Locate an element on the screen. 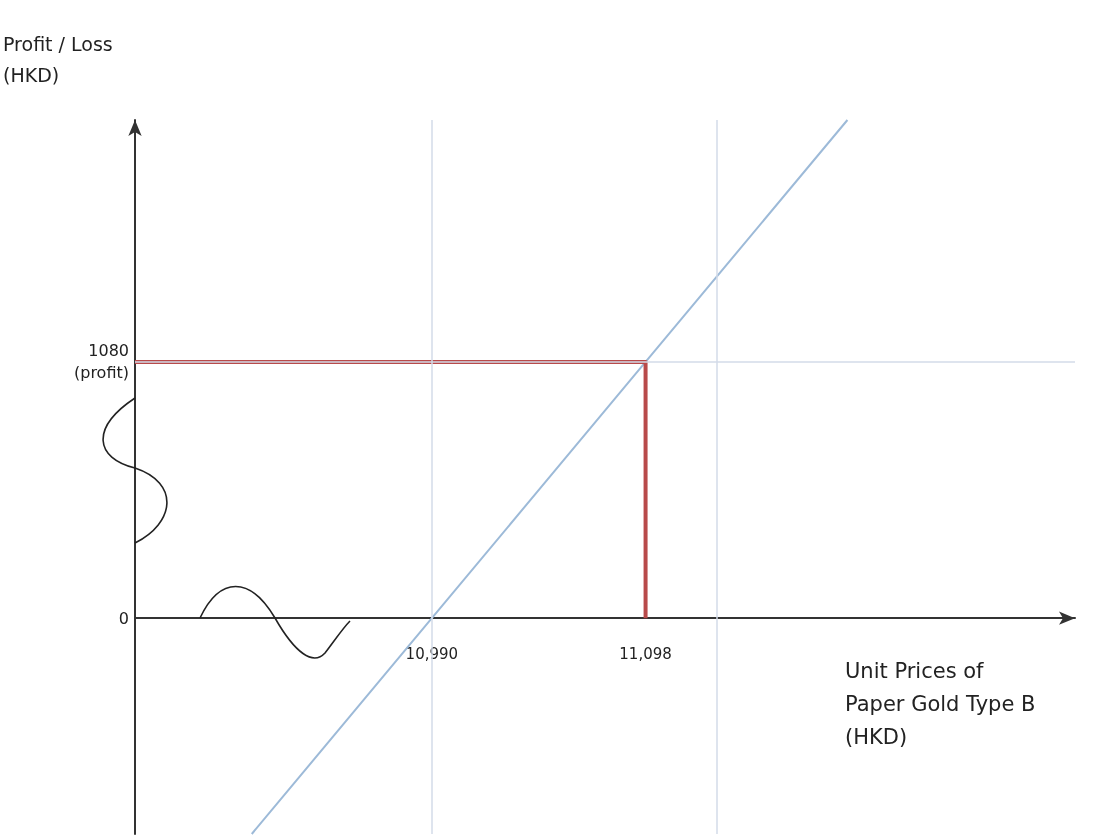 The height and width of the screenshot is (839, 1109). y-tick-label: 0 is located at coordinates (123, 618).